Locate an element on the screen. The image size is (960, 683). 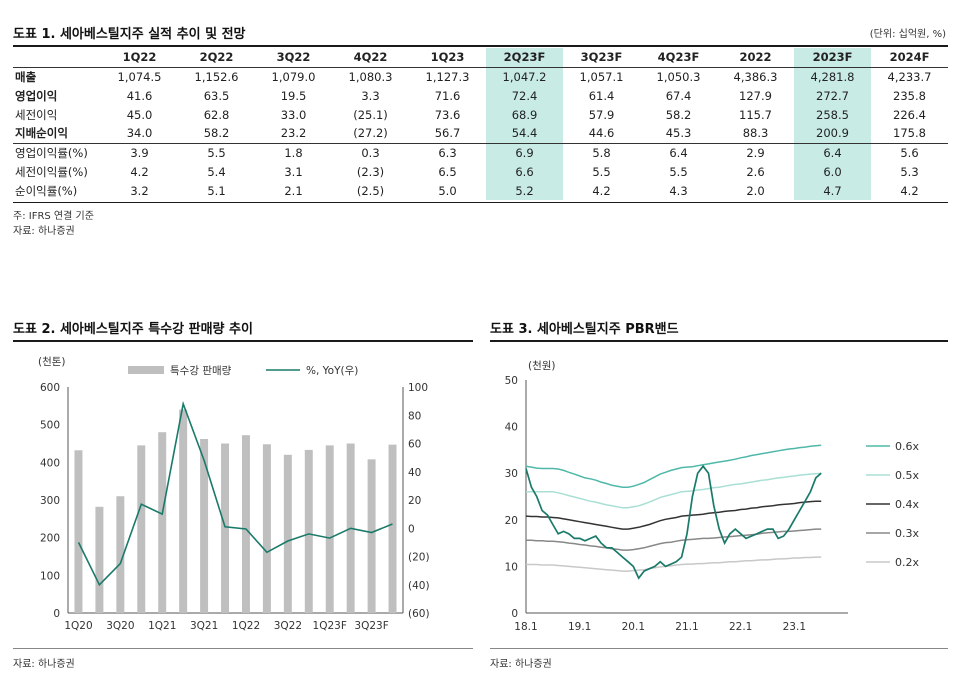
table-cell: 6.4 is located at coordinates (832, 152).